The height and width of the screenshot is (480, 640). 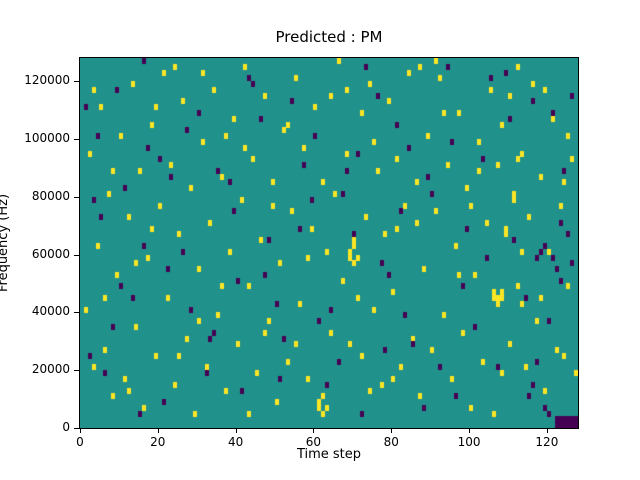 I want to click on x-tick-label: 60, so click(x=313, y=442).